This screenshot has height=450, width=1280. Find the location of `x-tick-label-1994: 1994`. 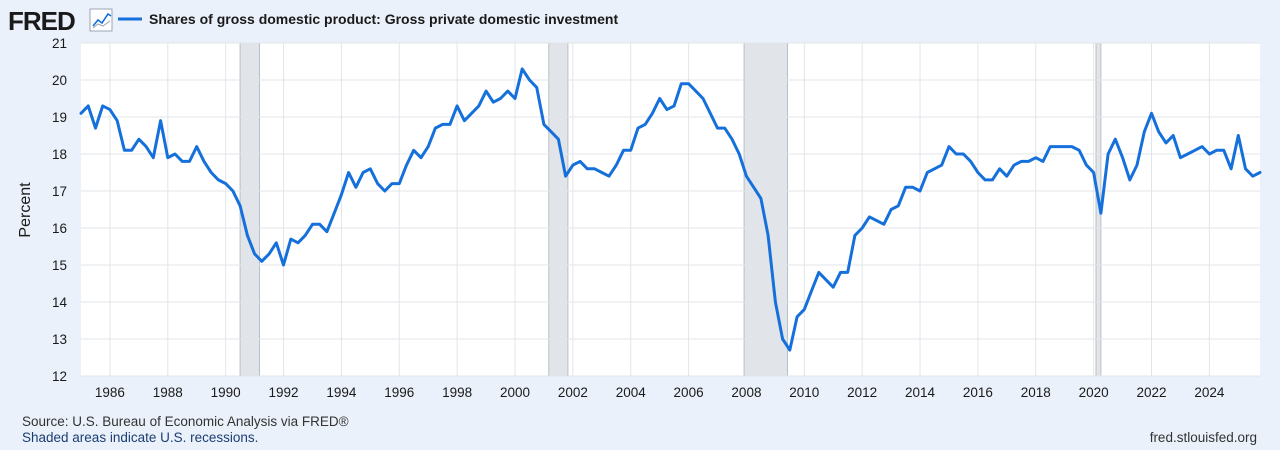

x-tick-label-1994: 1994 is located at coordinates (341, 392).